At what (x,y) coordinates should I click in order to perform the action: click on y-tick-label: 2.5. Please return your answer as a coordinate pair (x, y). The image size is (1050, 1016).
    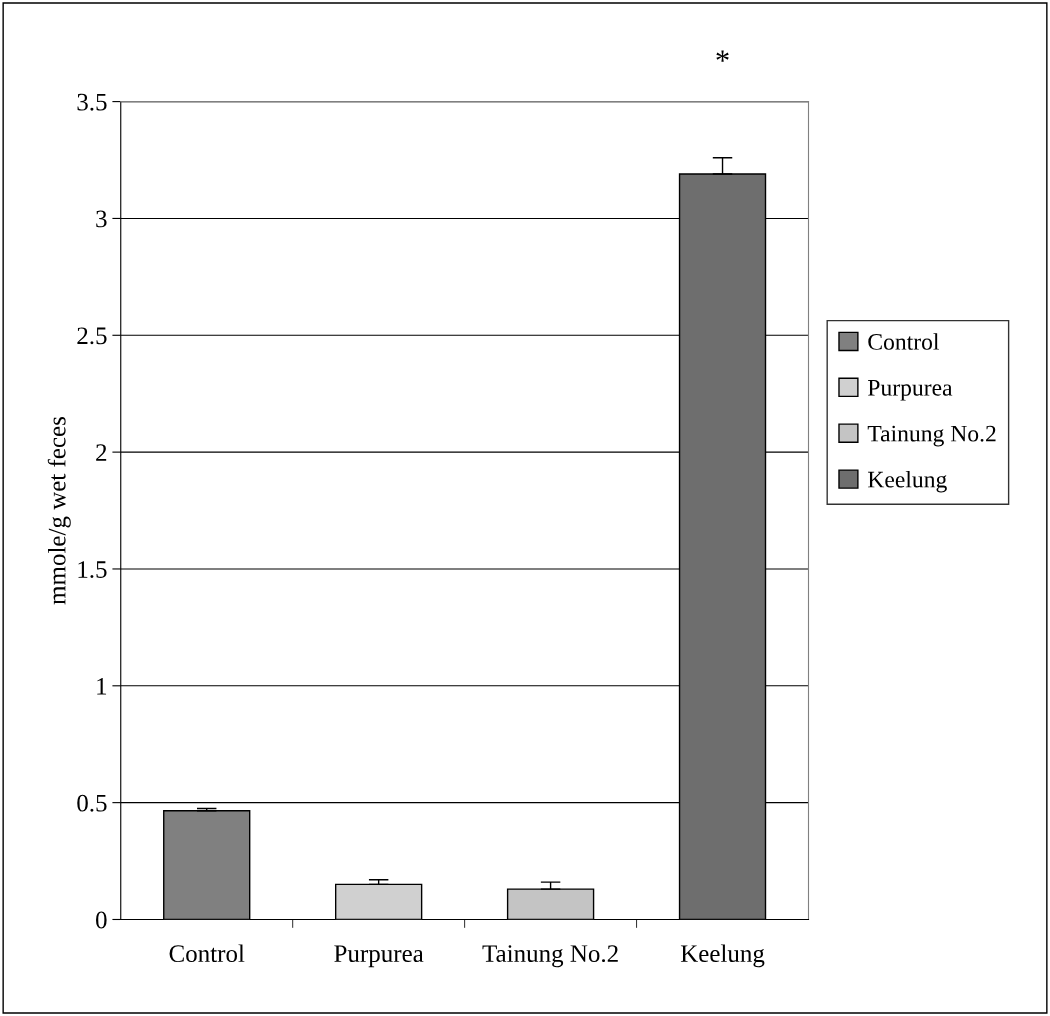
    Looking at the image, I should click on (92, 336).